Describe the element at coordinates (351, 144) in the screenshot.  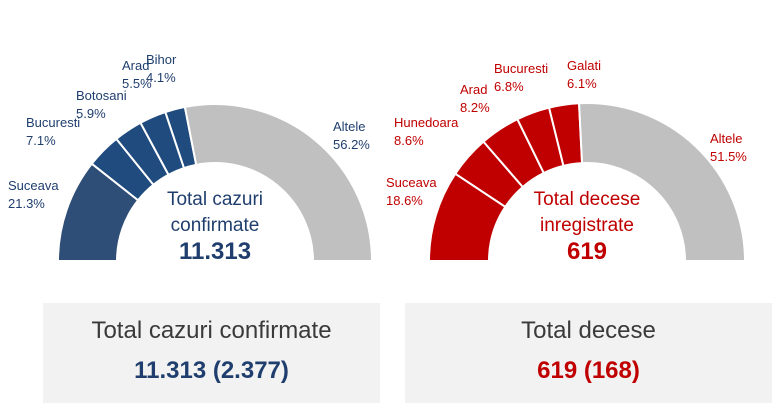
I see `slice-value-altele: 56.2%` at that location.